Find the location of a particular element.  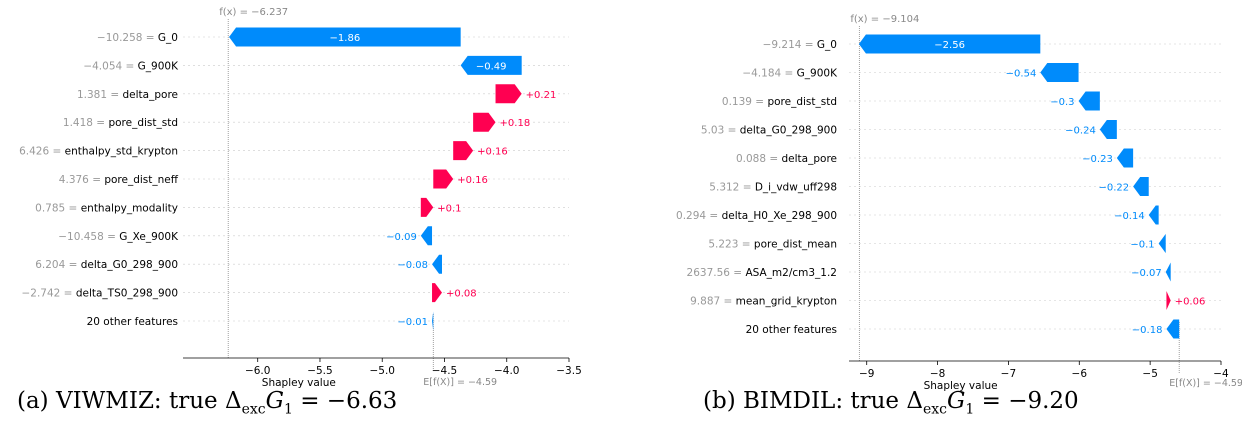

x-tick-label: −5 is located at coordinates (1149, 374).